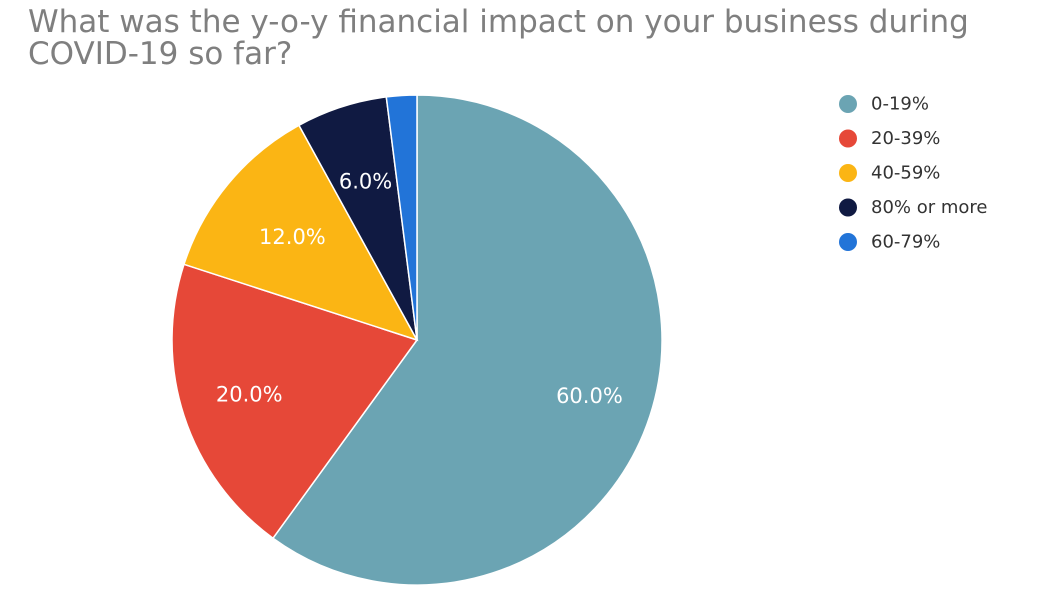 Image resolution: width=1042 pixels, height=596 pixels. I want to click on legend-item-0-19pct: 0-19%, so click(884, 104).